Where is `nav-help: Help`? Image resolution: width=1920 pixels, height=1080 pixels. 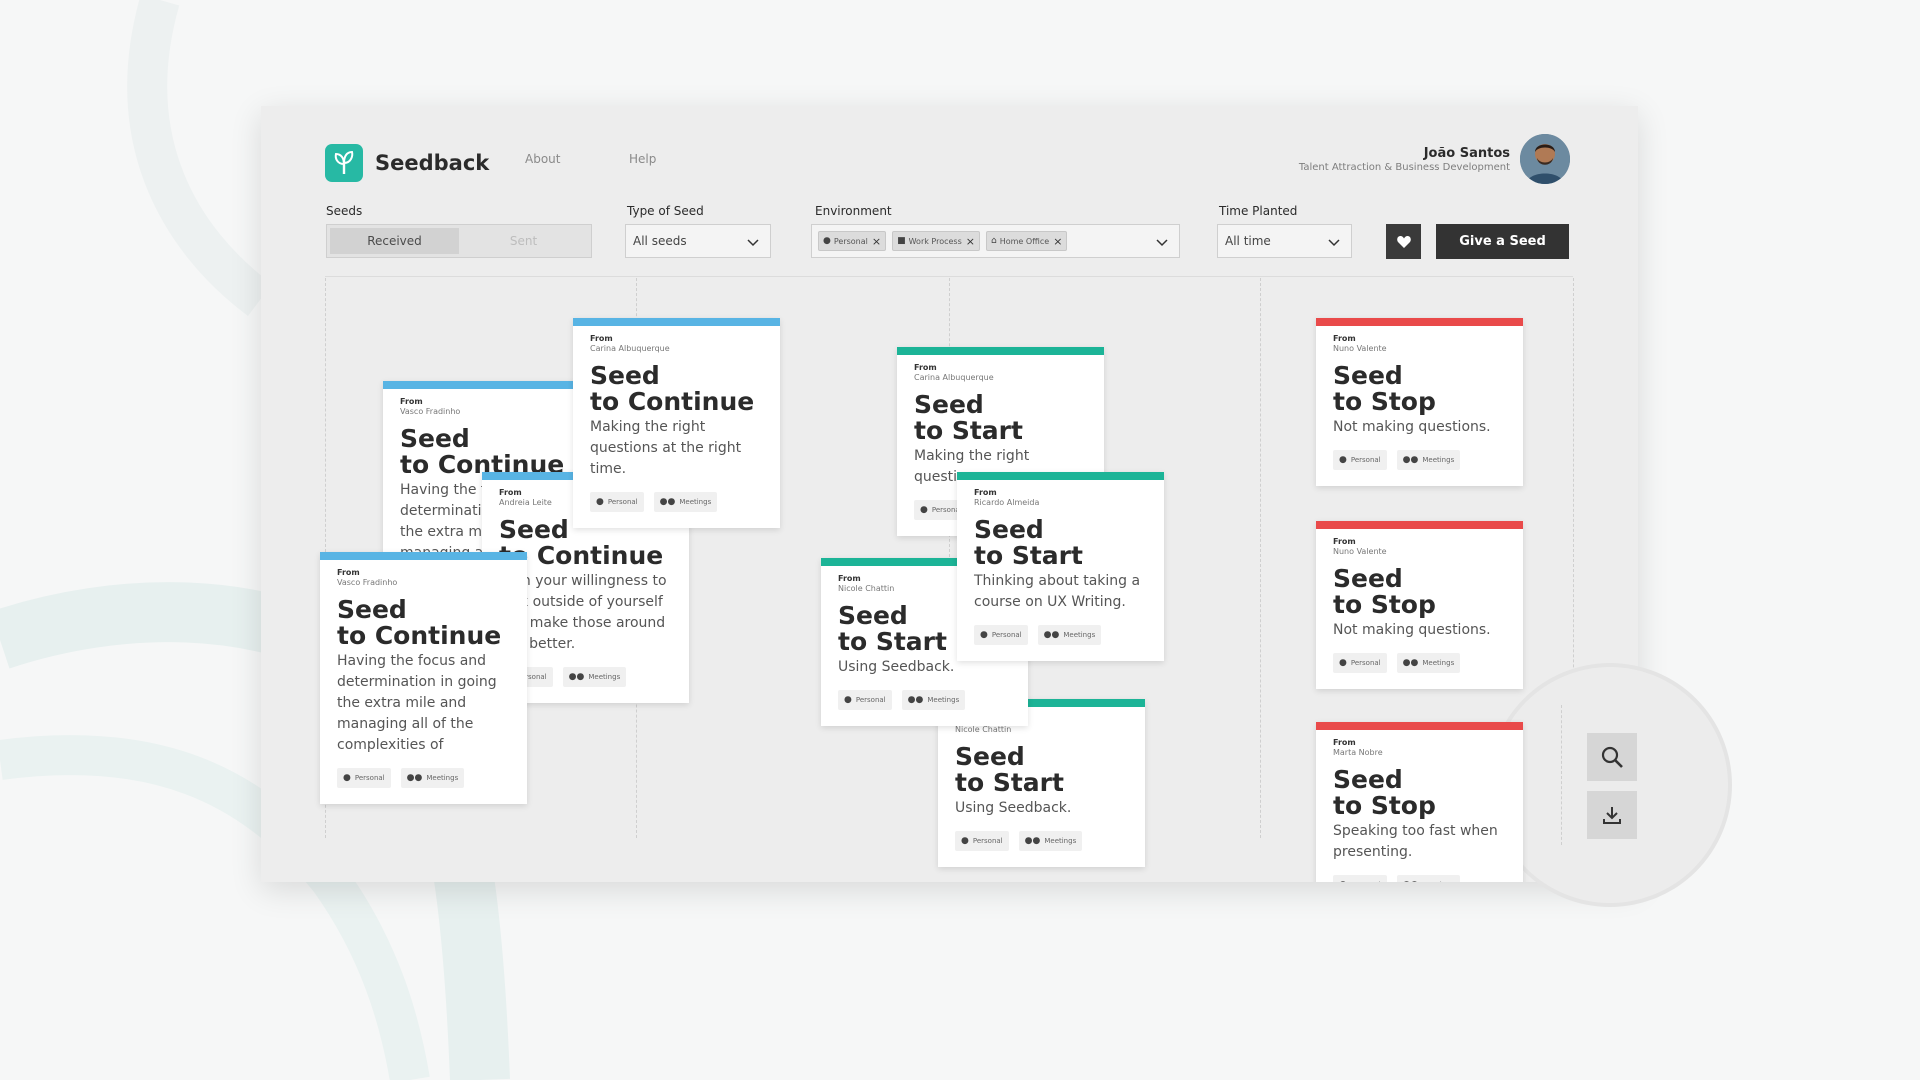 nav-help: Help is located at coordinates (643, 159).